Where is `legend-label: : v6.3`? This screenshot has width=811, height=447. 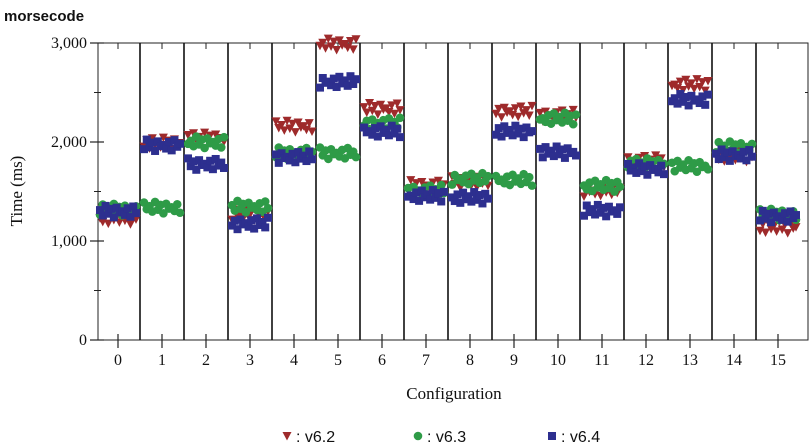
legend-label: : v6.3 is located at coordinates (446, 437).